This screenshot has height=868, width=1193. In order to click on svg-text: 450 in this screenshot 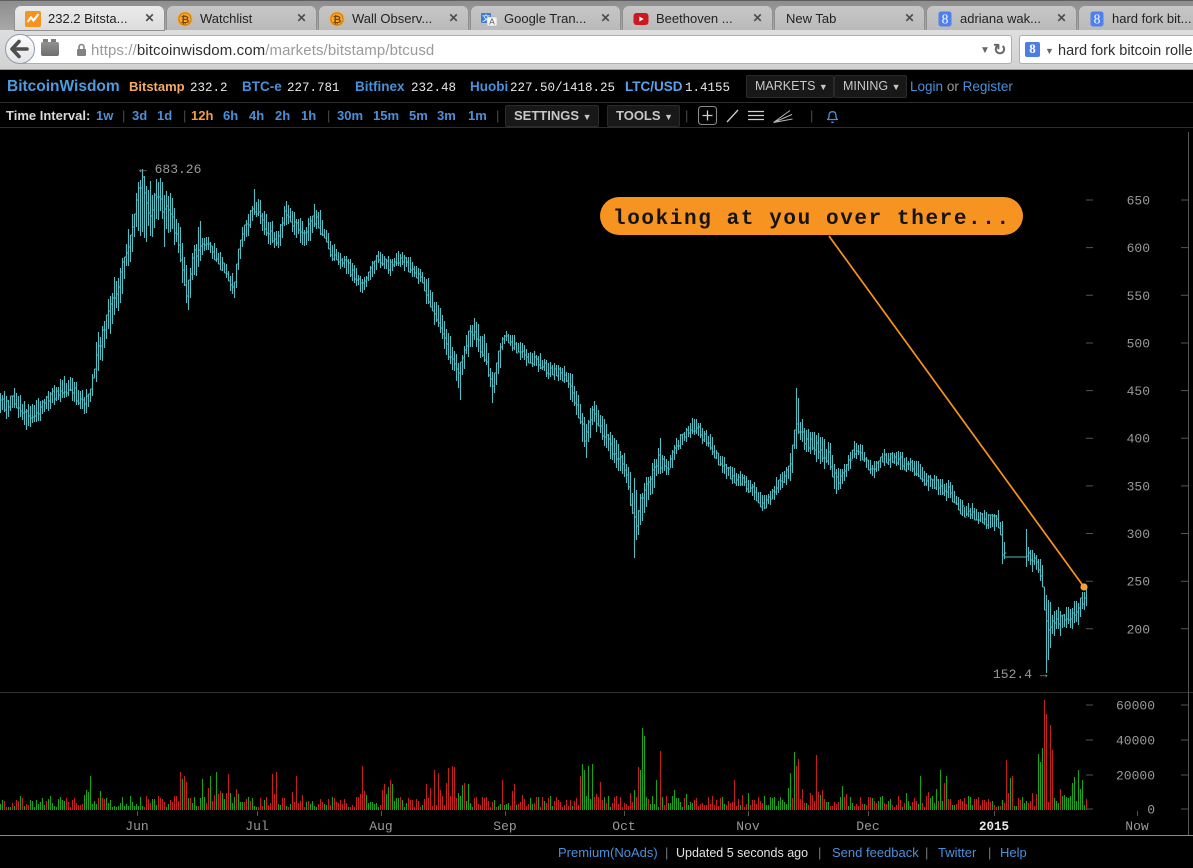, I will do `click(1138, 391)`.